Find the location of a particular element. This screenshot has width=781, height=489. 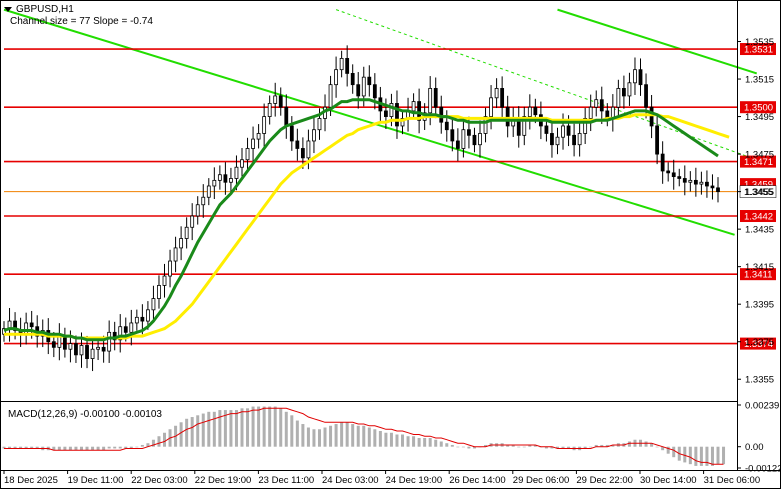

hidden-price-label: 1.3459 is located at coordinates (758, 185).